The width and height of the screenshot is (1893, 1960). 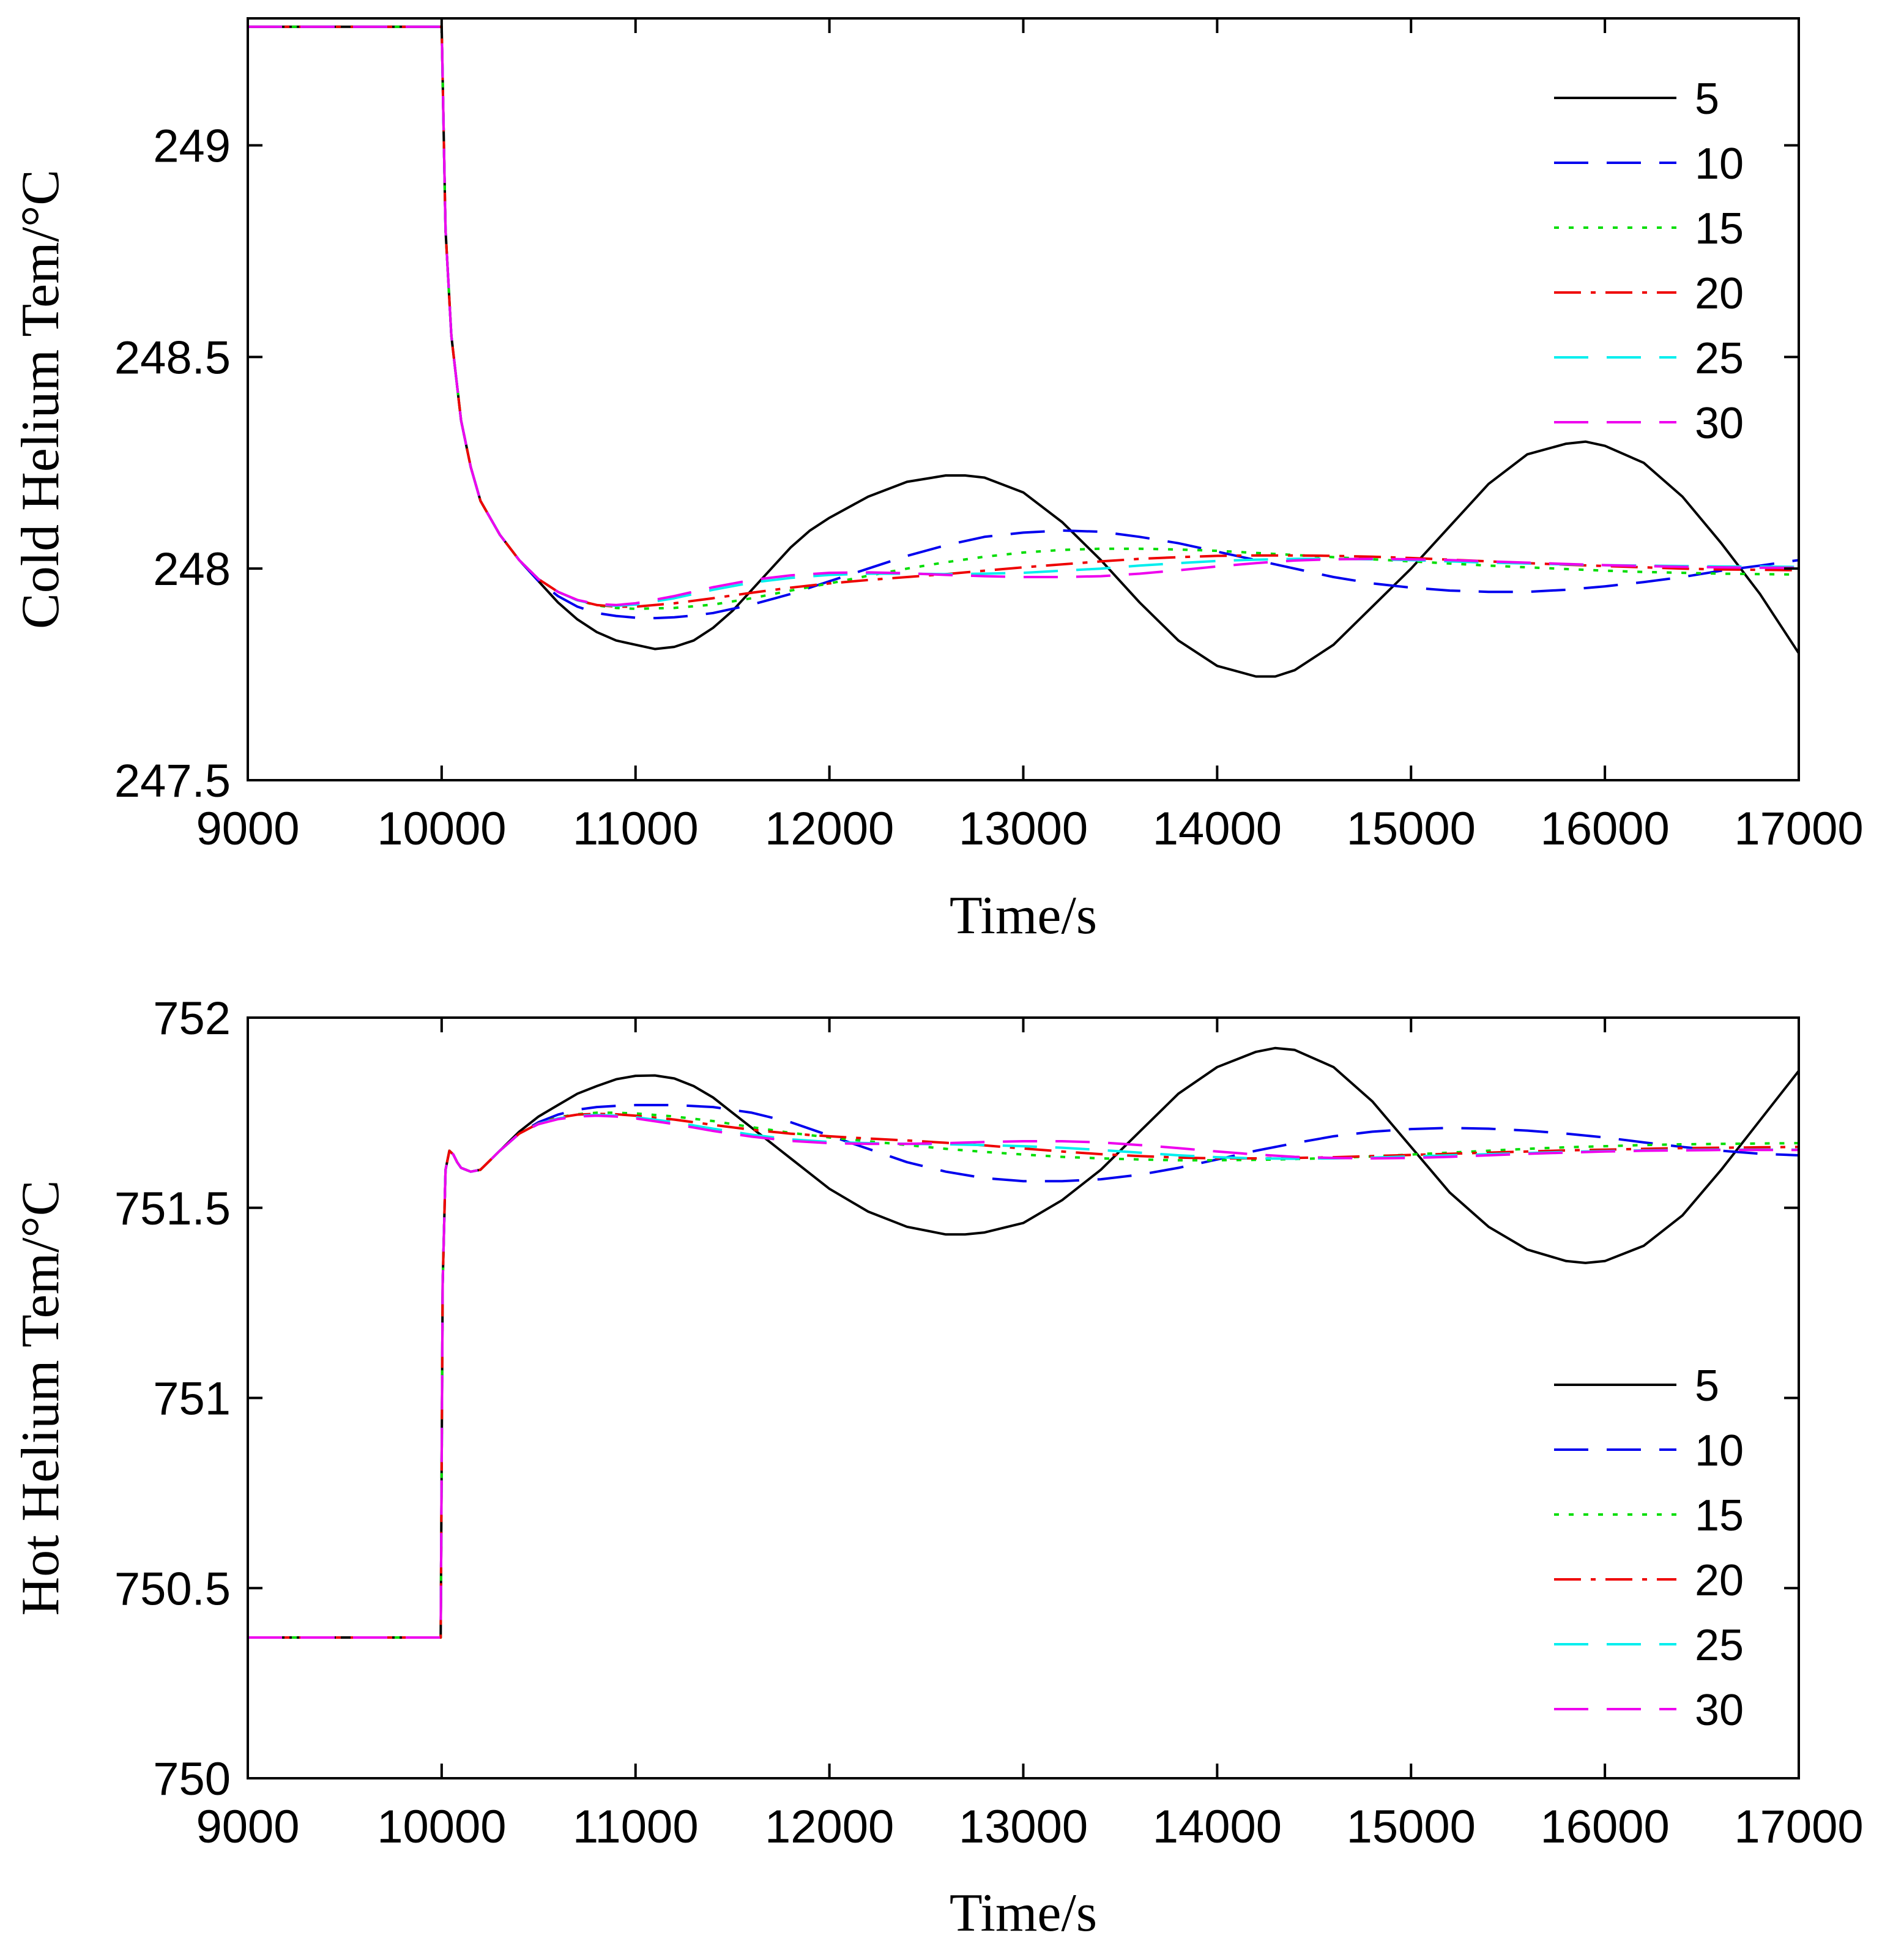 I want to click on y-tick-label: 750.5, so click(x=173, y=1589).